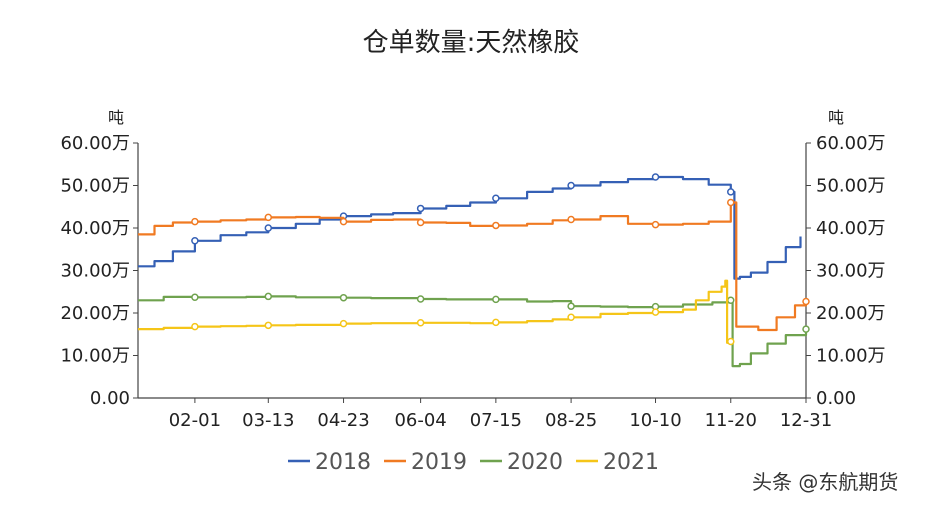  Describe the element at coordinates (470, 227) in the screenshot. I see `series-line-2018` at that location.